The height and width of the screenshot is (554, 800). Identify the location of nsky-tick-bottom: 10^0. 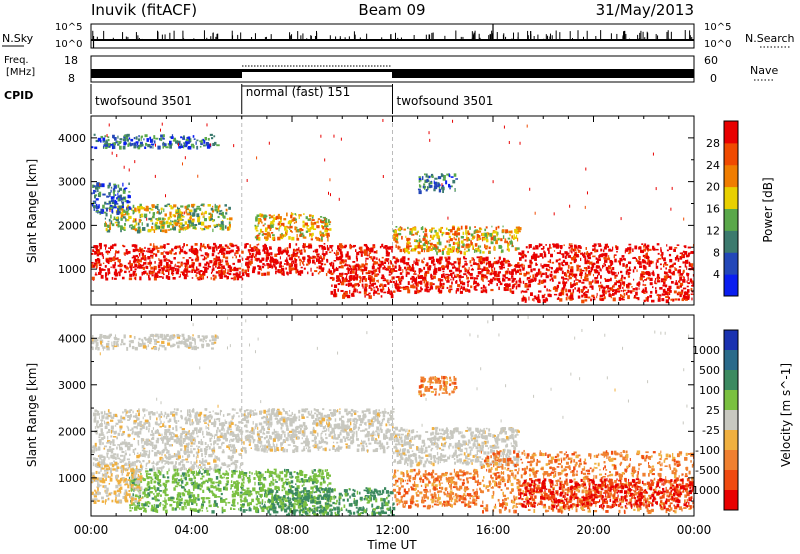
(68, 44).